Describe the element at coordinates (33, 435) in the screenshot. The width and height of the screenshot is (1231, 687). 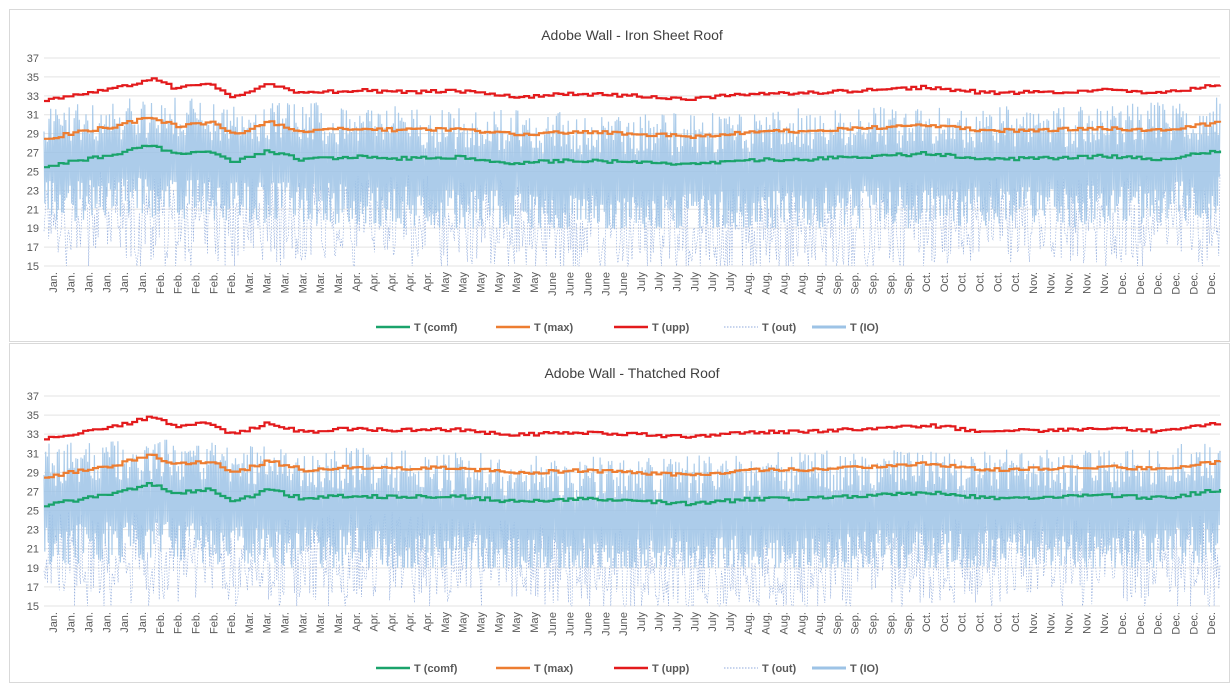
I see `y-tick-label: 33` at that location.